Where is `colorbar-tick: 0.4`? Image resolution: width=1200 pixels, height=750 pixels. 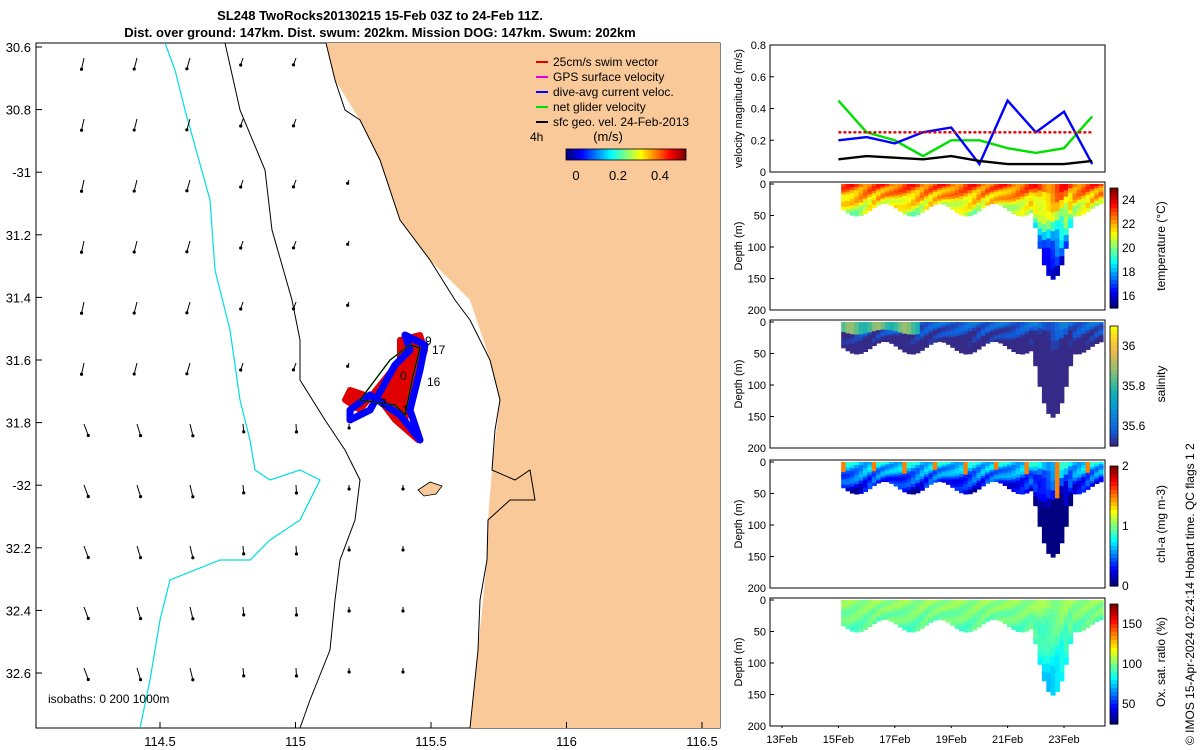
colorbar-tick: 0.4 is located at coordinates (660, 175).